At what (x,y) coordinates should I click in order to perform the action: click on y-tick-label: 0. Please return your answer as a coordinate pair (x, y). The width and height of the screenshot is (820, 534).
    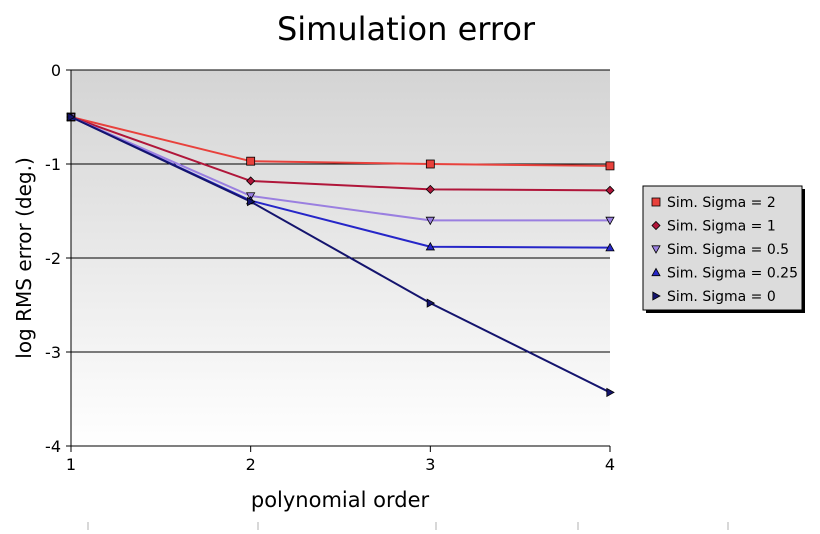
    Looking at the image, I should click on (56, 70).